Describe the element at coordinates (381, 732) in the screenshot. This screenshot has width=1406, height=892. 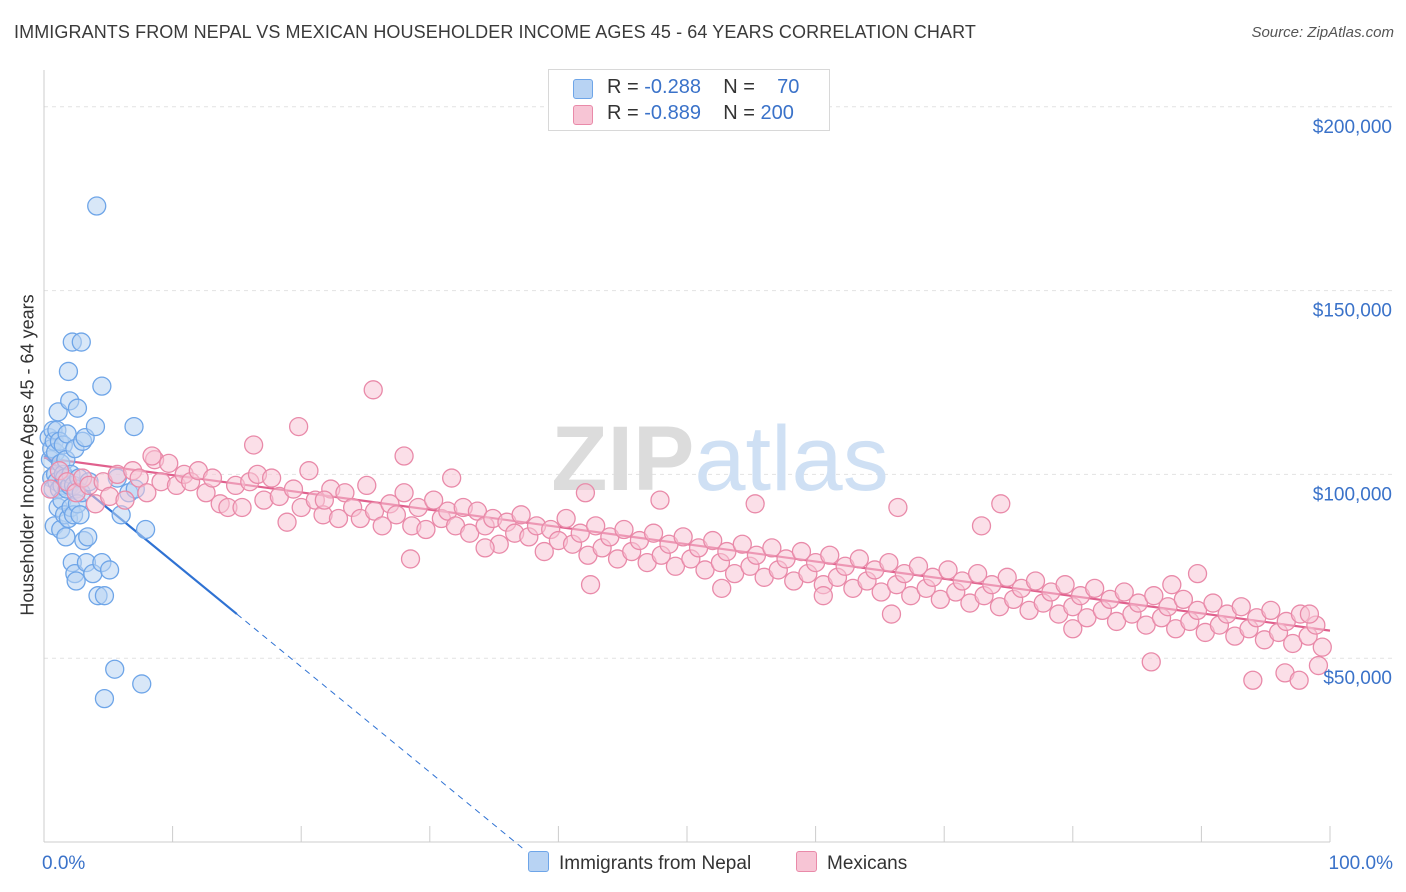
I see `nepal-trendline-extension` at that location.